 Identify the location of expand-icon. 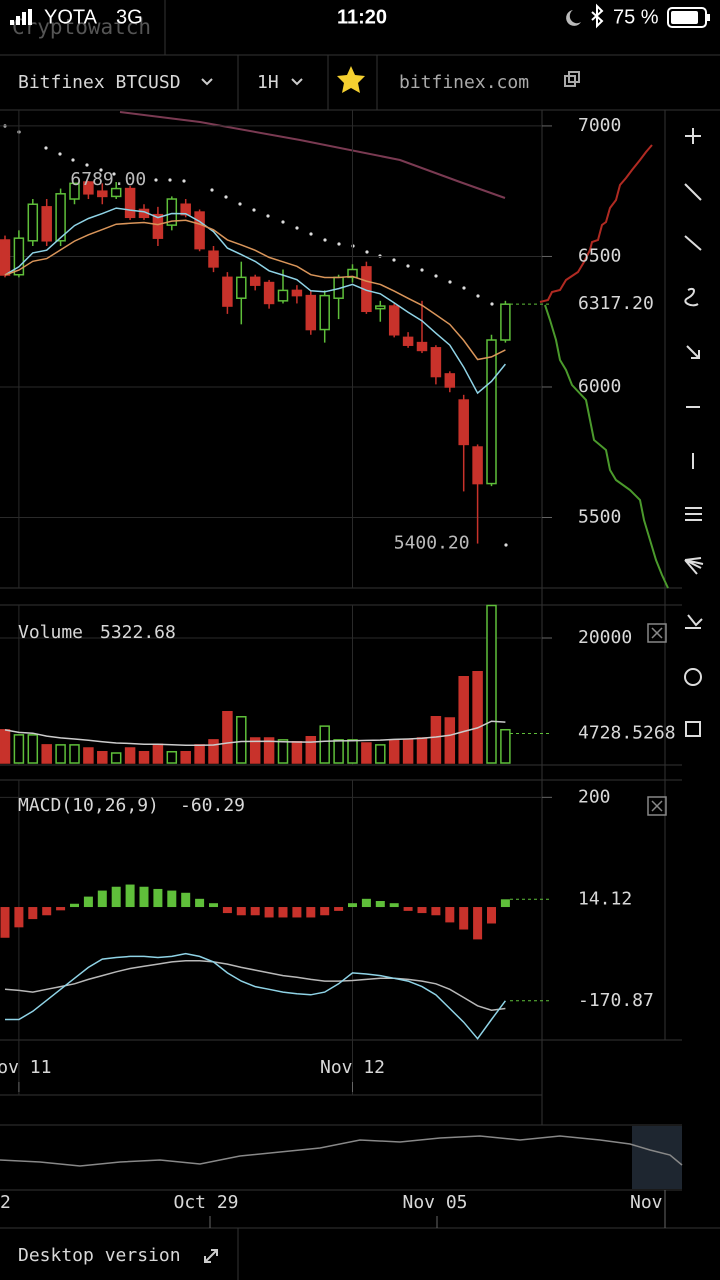
(211, 1256).